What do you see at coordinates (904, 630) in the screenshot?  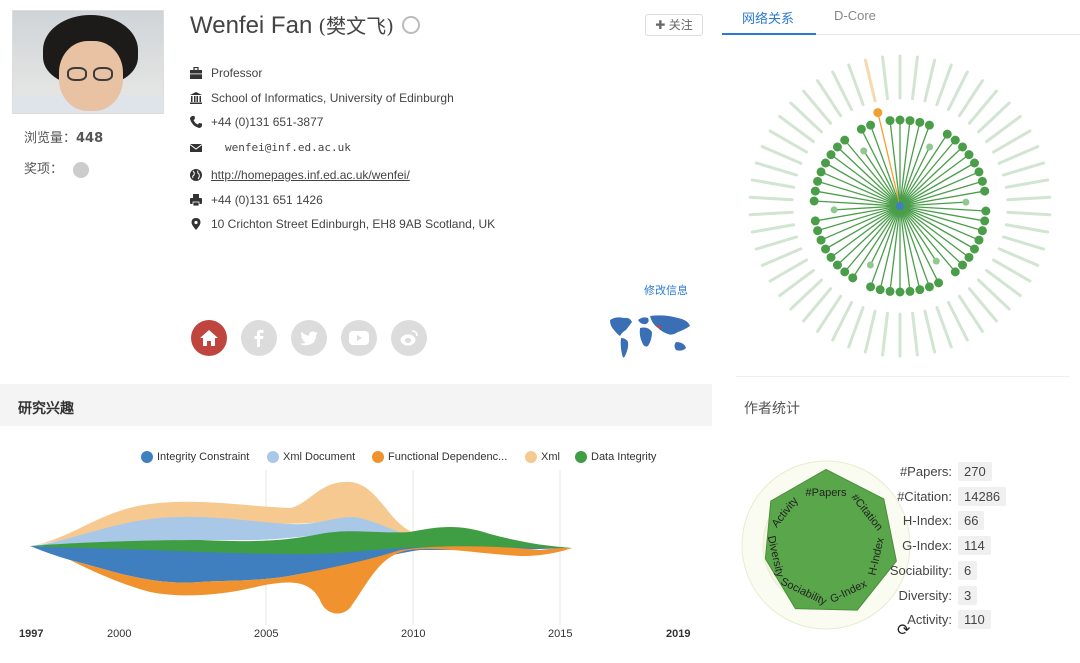 I see `refresh-icon: ⟳` at bounding box center [904, 630].